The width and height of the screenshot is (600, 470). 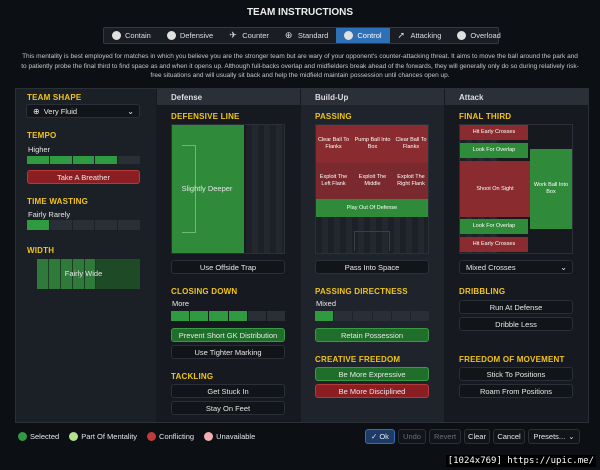 What do you see at coordinates (103, 436) in the screenshot?
I see `legend-part-of-mentality: Part Of Mentality` at bounding box center [103, 436].